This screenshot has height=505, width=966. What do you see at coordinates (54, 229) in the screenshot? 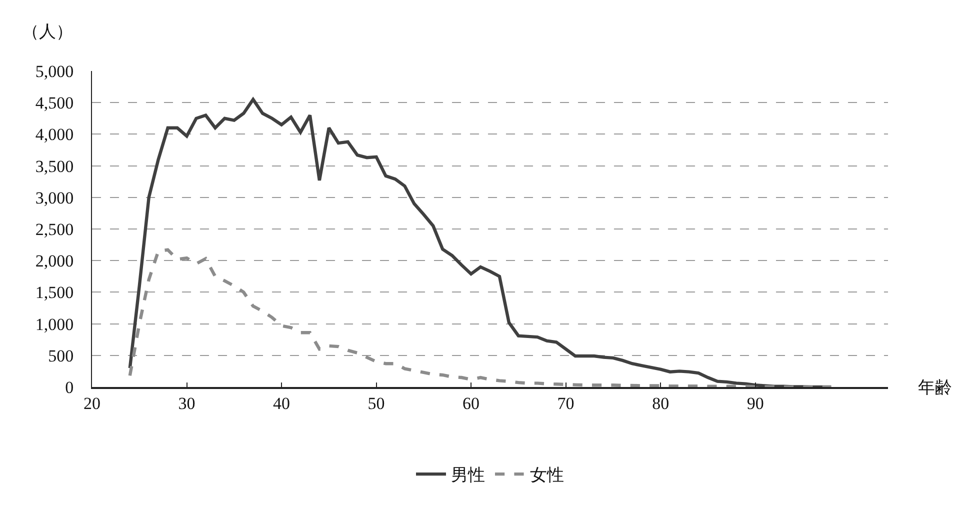
I see `y-tick-label: 2,500` at bounding box center [54, 229].